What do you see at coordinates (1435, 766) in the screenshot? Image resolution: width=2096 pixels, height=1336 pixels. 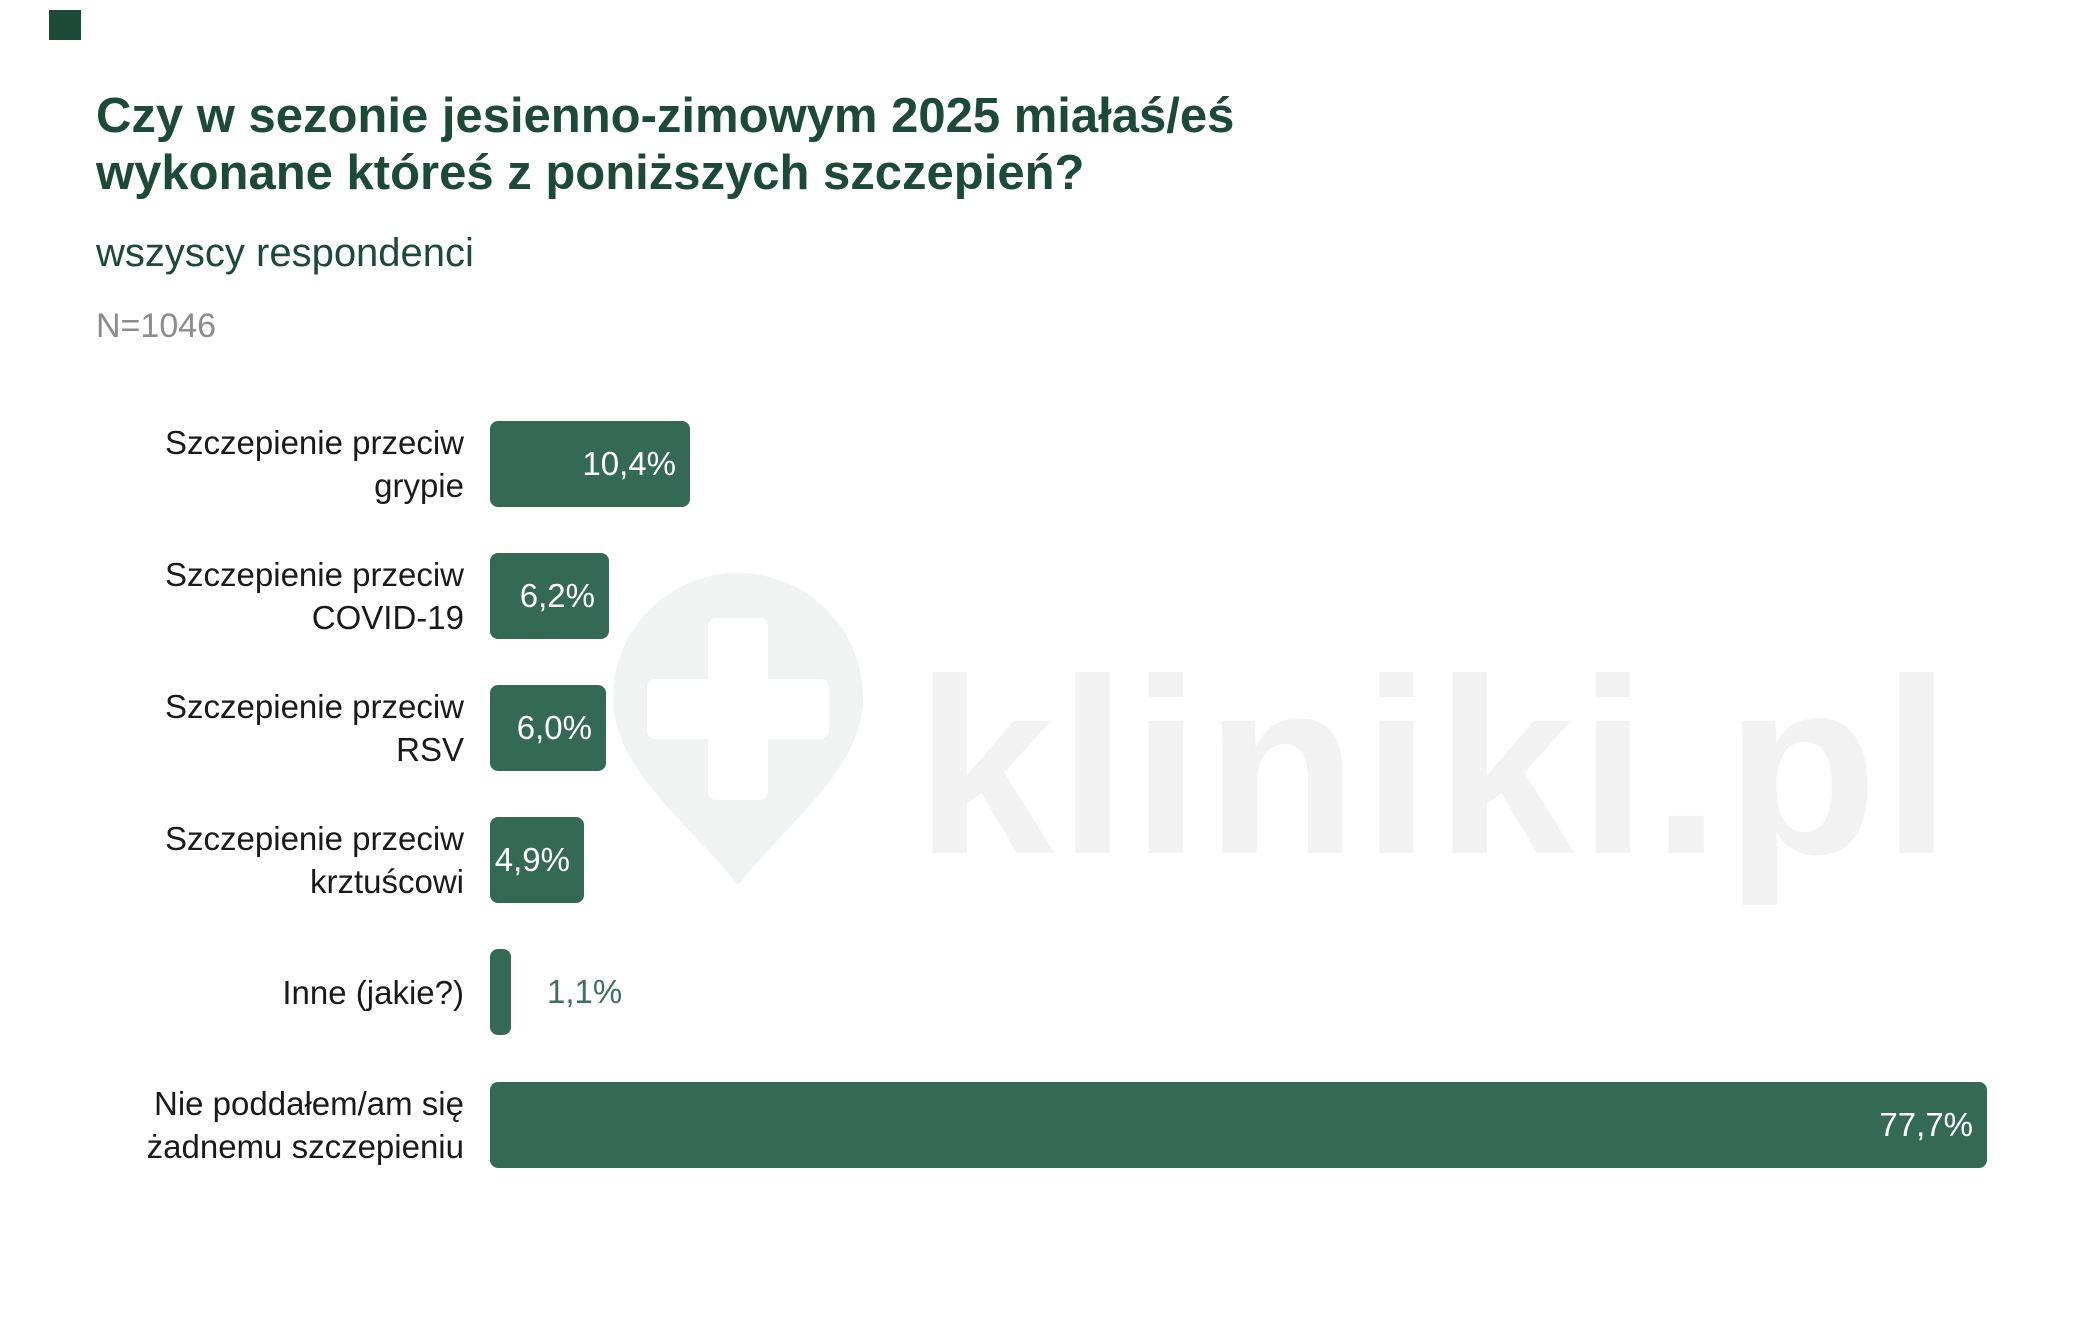 I see `watermark-brand-text: kliniki.pl` at bounding box center [1435, 766].